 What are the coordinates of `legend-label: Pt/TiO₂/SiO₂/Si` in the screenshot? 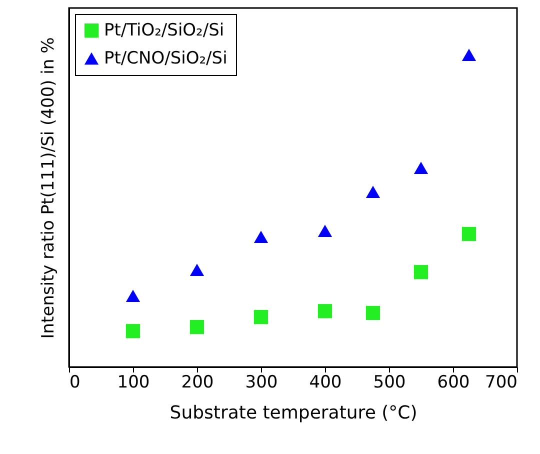 It's located at (164, 30).